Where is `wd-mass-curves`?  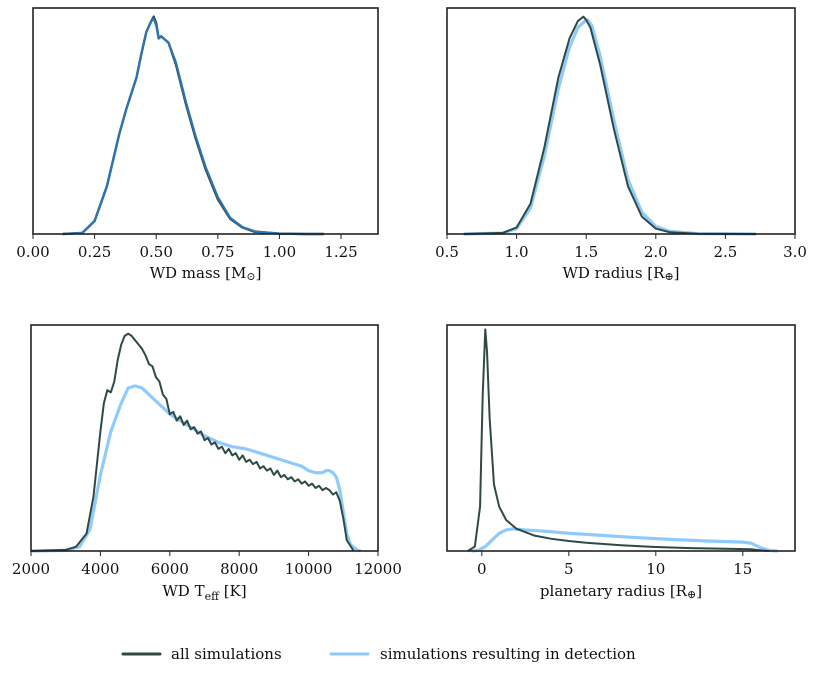
wd-mass-curves is located at coordinates (193, 125).